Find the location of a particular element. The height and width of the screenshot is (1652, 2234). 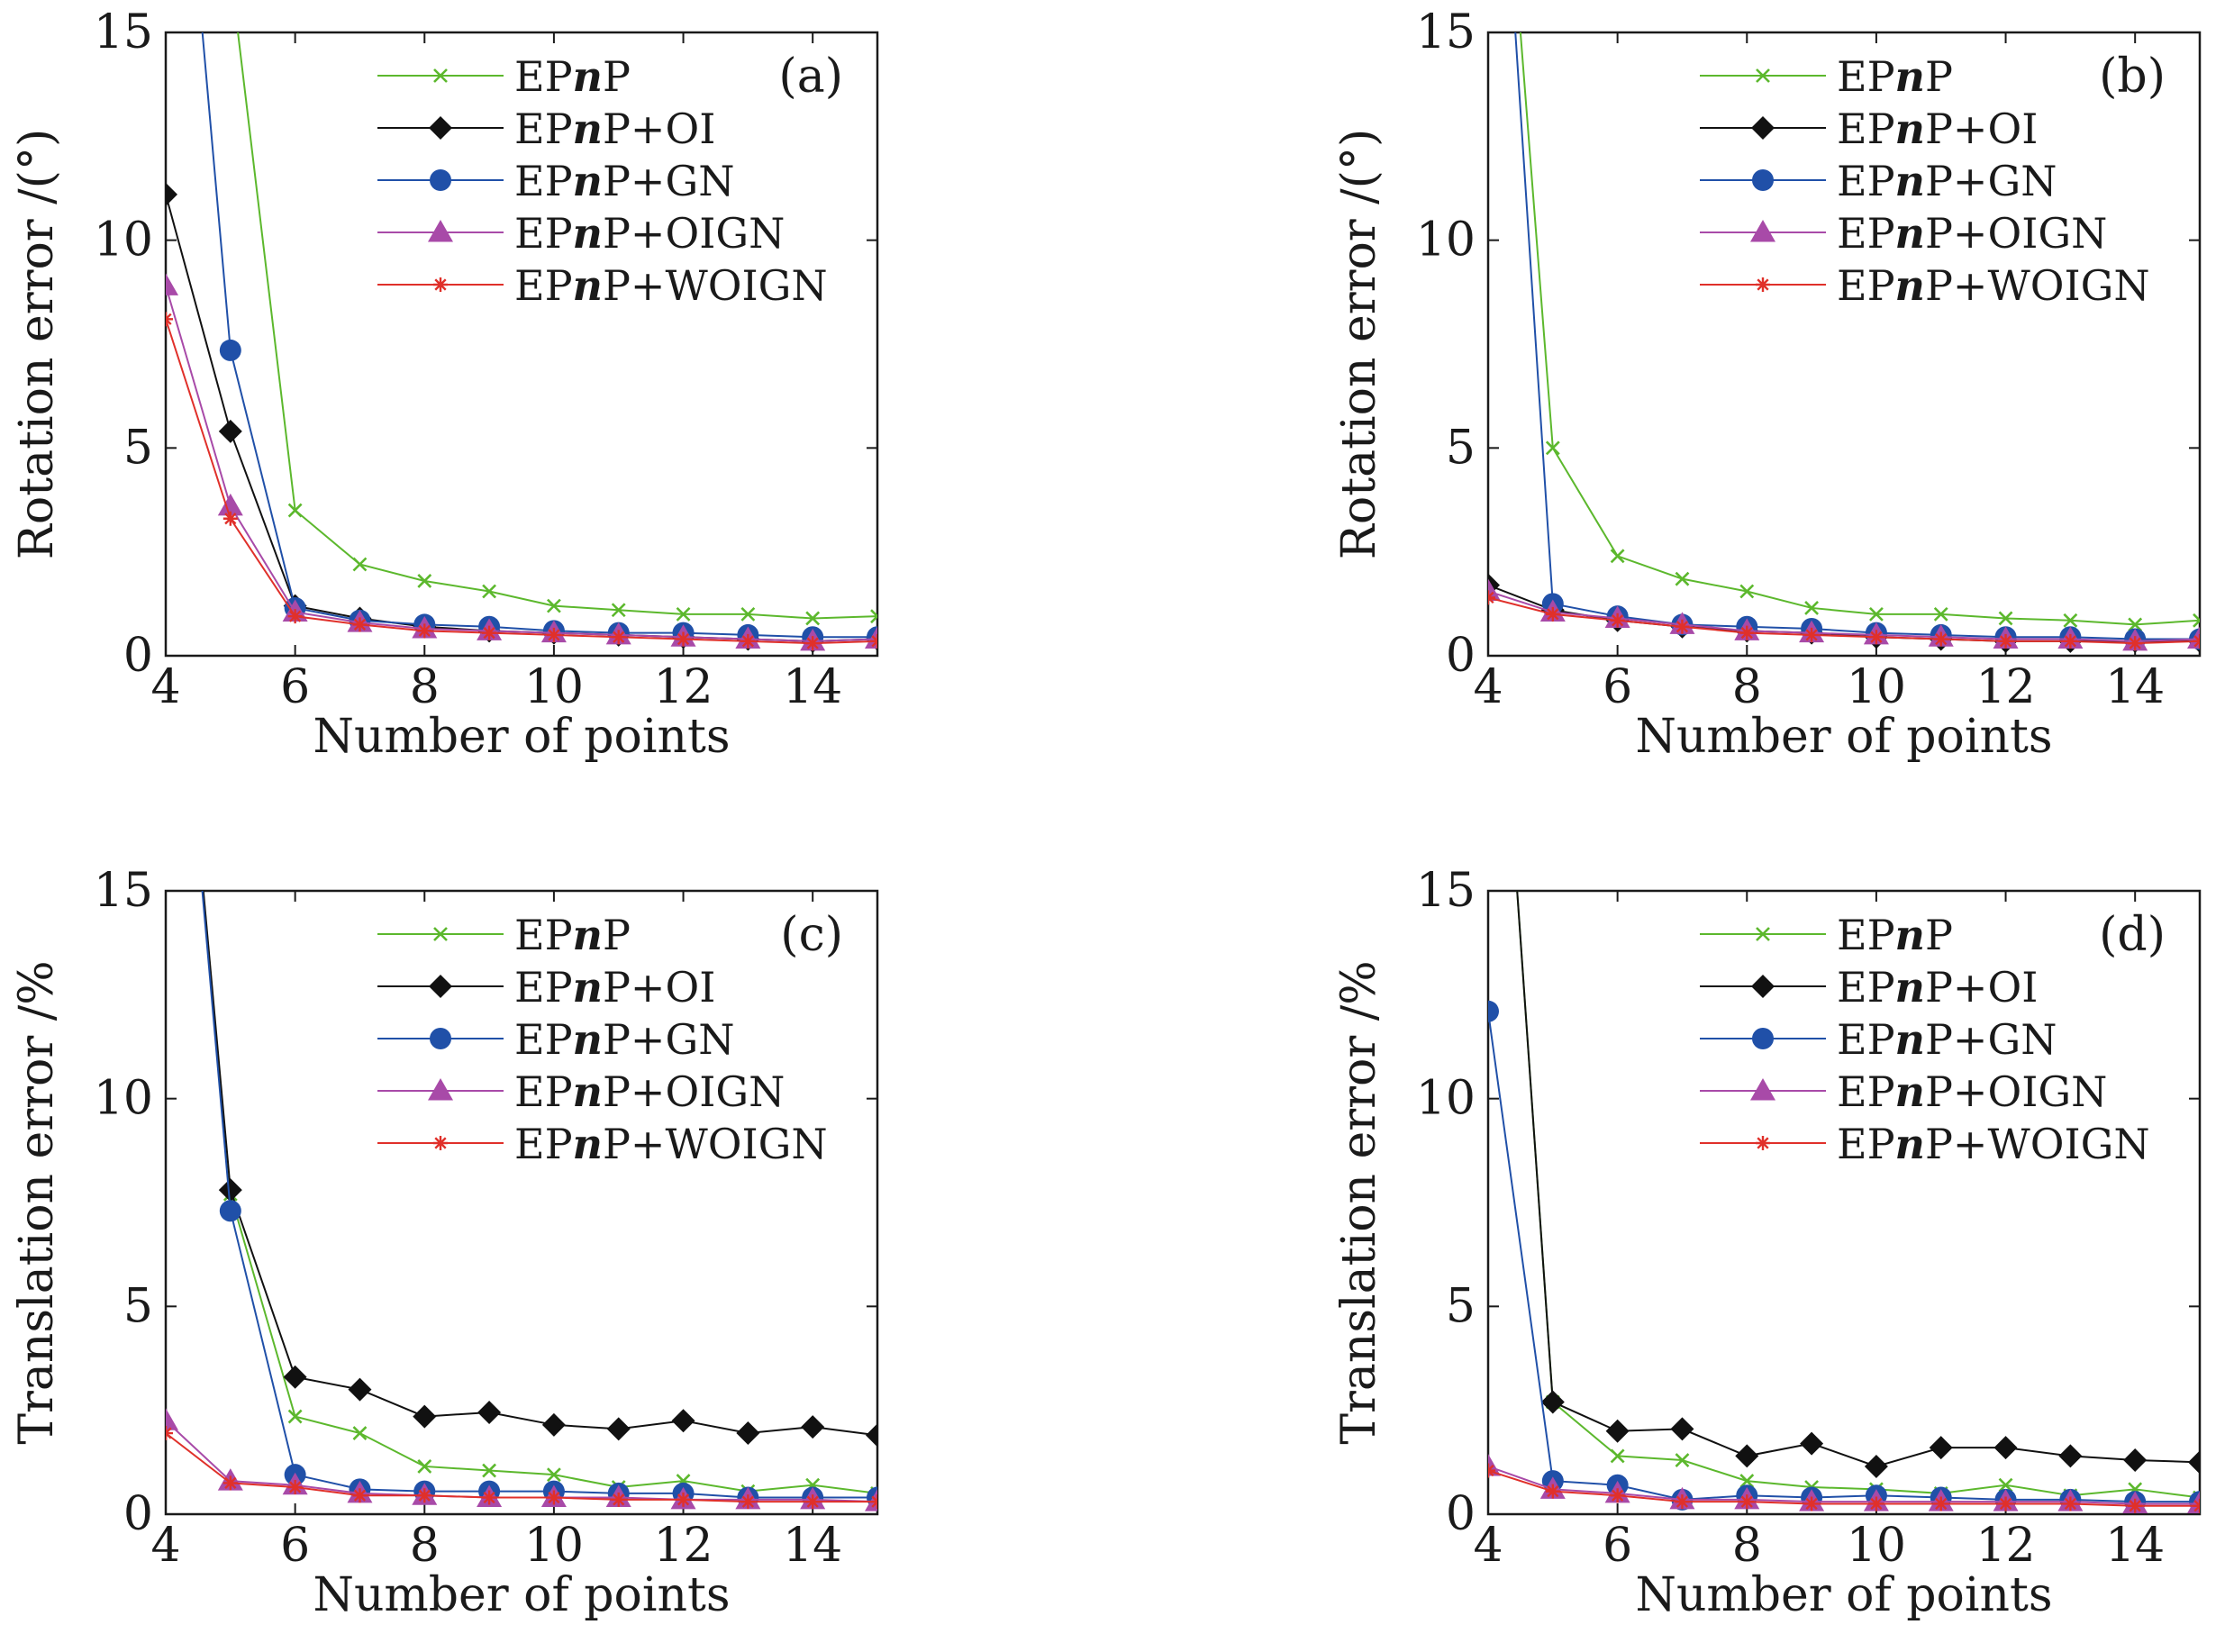

y-tick-label: 10 is located at coordinates (123, 240).